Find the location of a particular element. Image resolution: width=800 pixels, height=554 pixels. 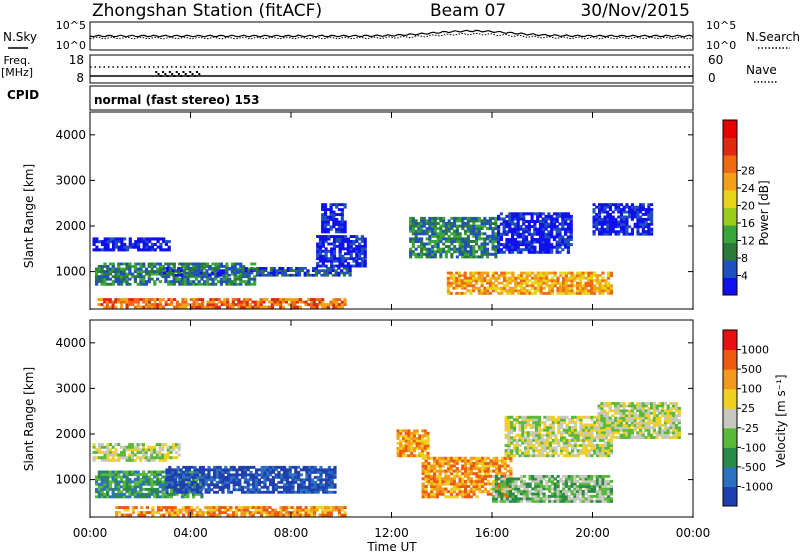

nave-dip-dot is located at coordinates (156, 72).